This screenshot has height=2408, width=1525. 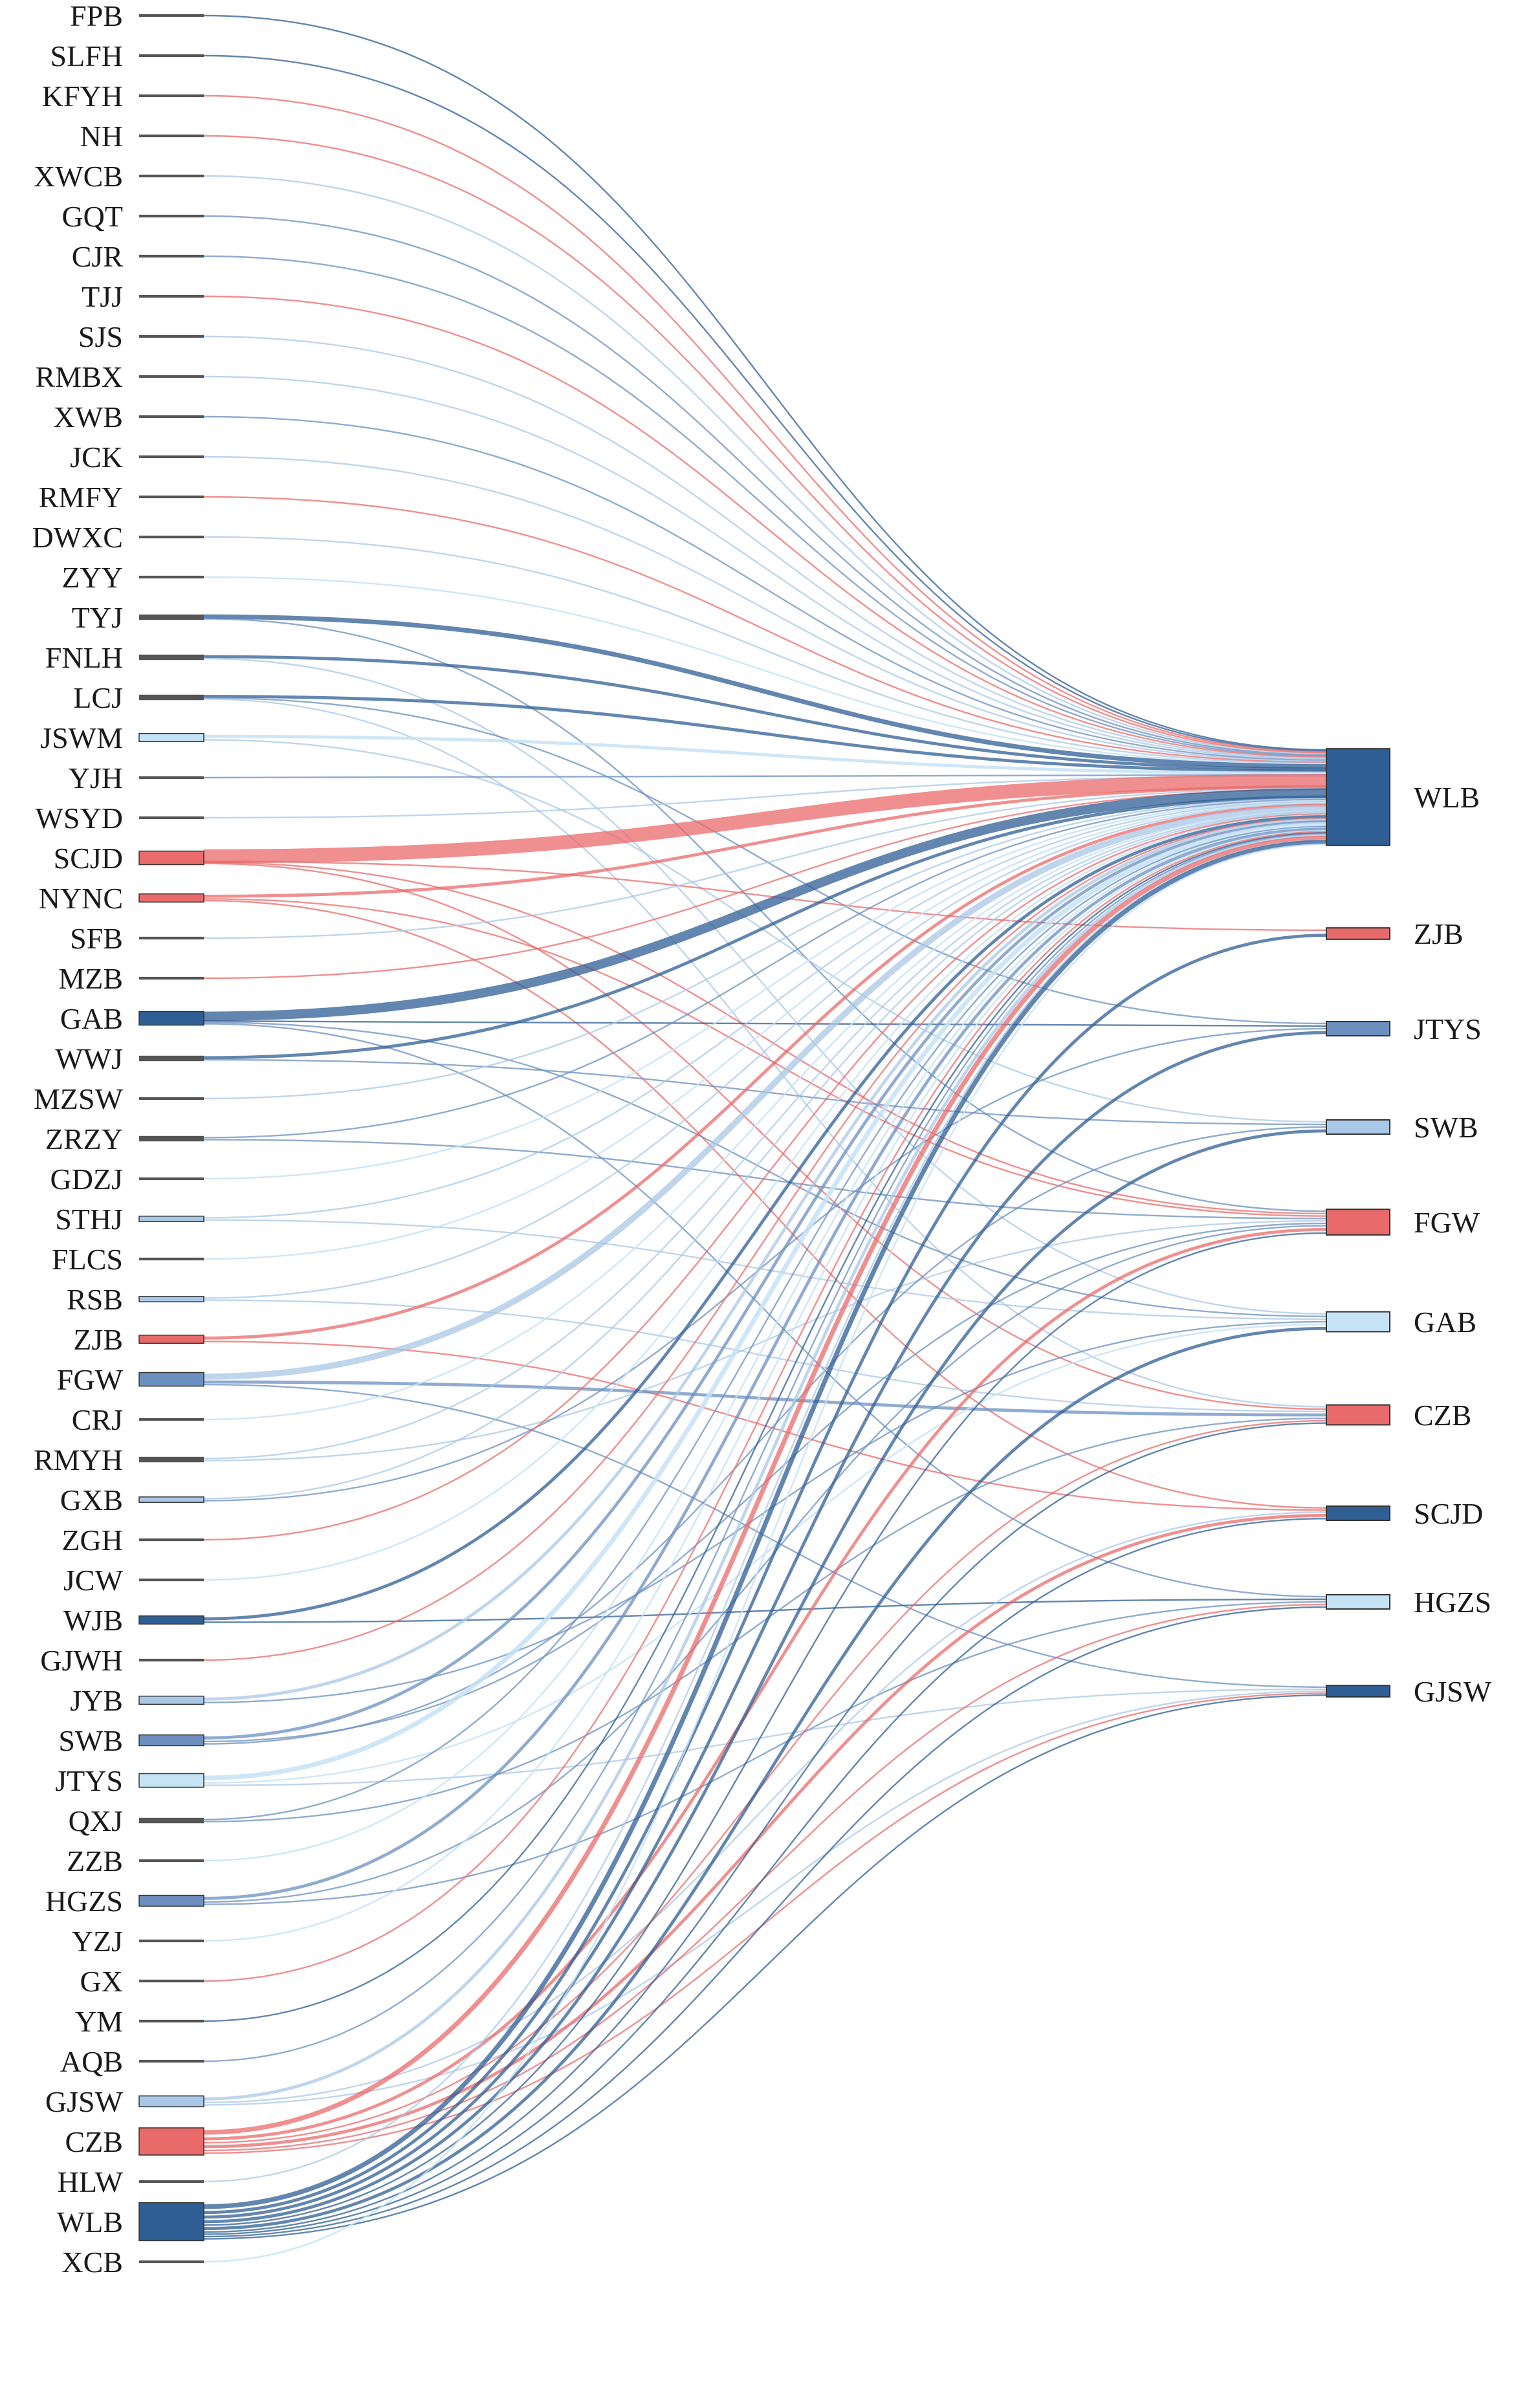 I want to click on left-node-jtys: JTYS, so click(x=129, y=1780).